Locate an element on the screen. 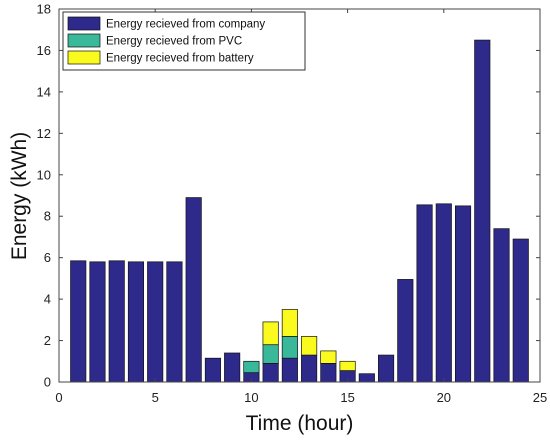 The image size is (550, 442). bar-series2-x10 is located at coordinates (251, 367).